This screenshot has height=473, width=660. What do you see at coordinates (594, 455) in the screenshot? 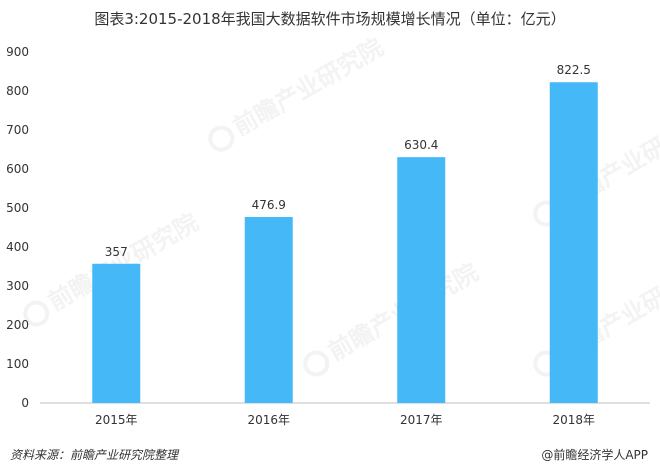
I see `brand-credit: @前瞻经济学人APP` at bounding box center [594, 455].